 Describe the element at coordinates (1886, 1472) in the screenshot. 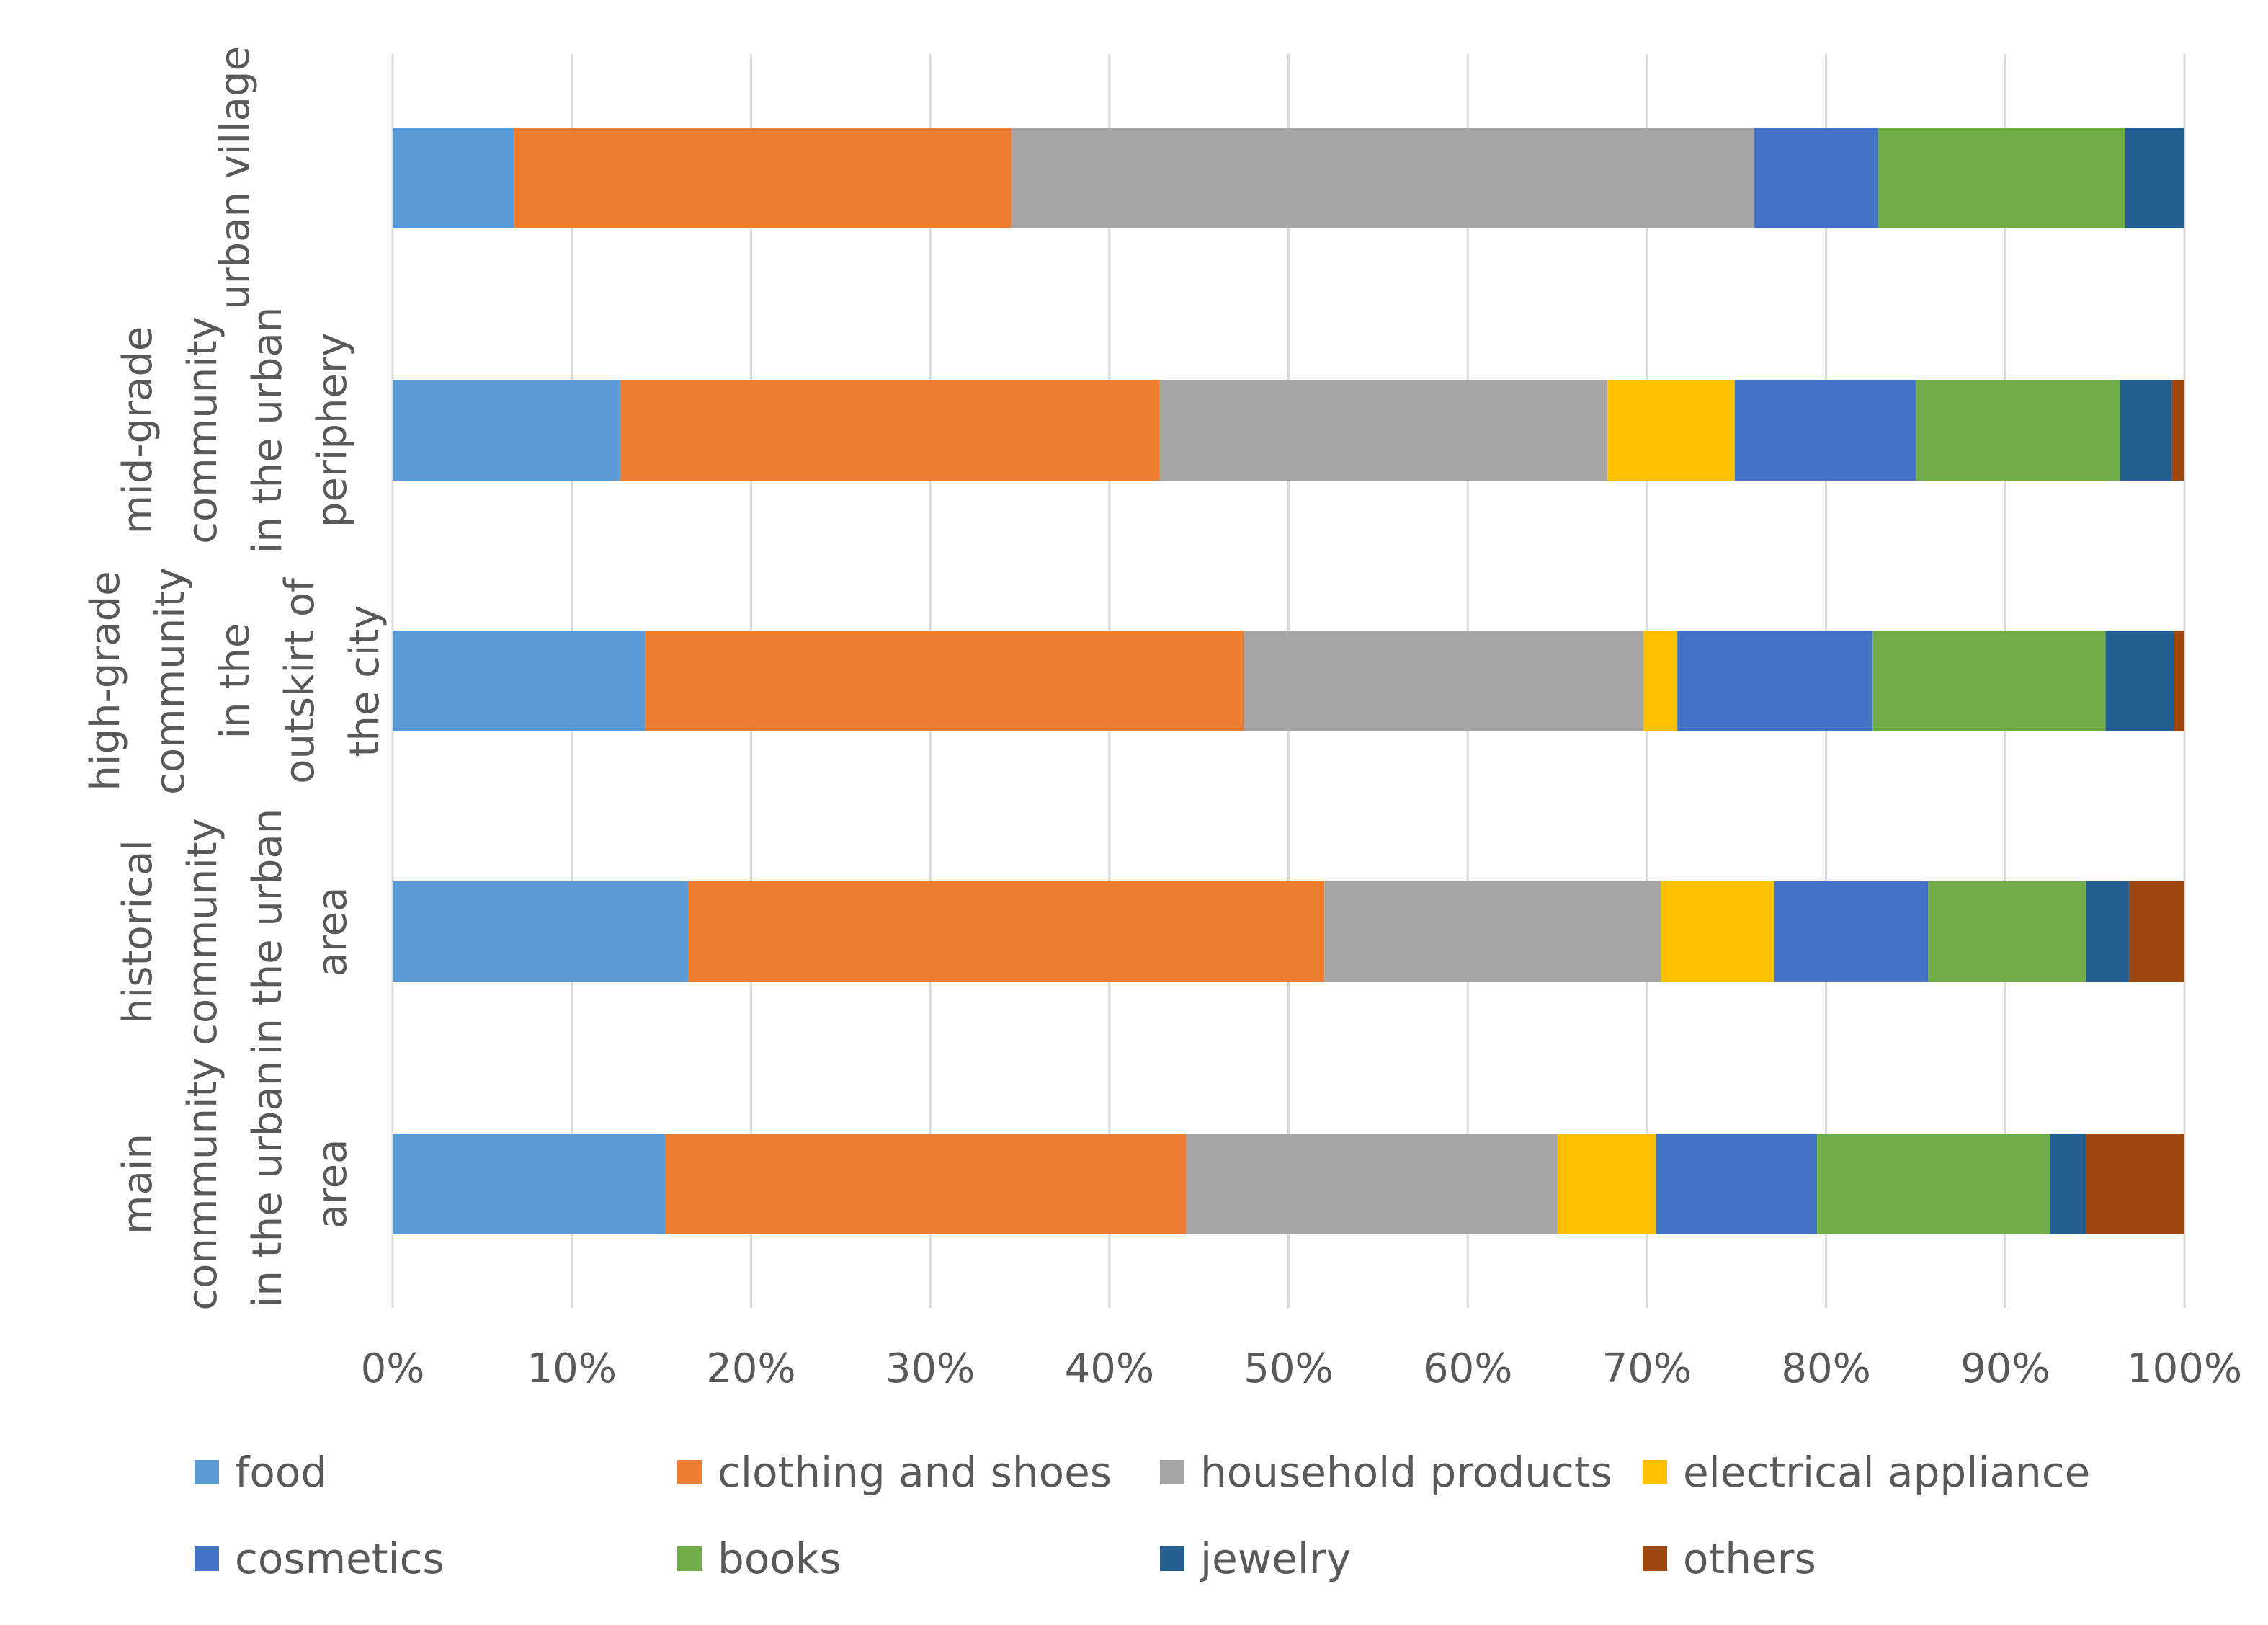

I see `legend-label: electrical appliance` at that location.